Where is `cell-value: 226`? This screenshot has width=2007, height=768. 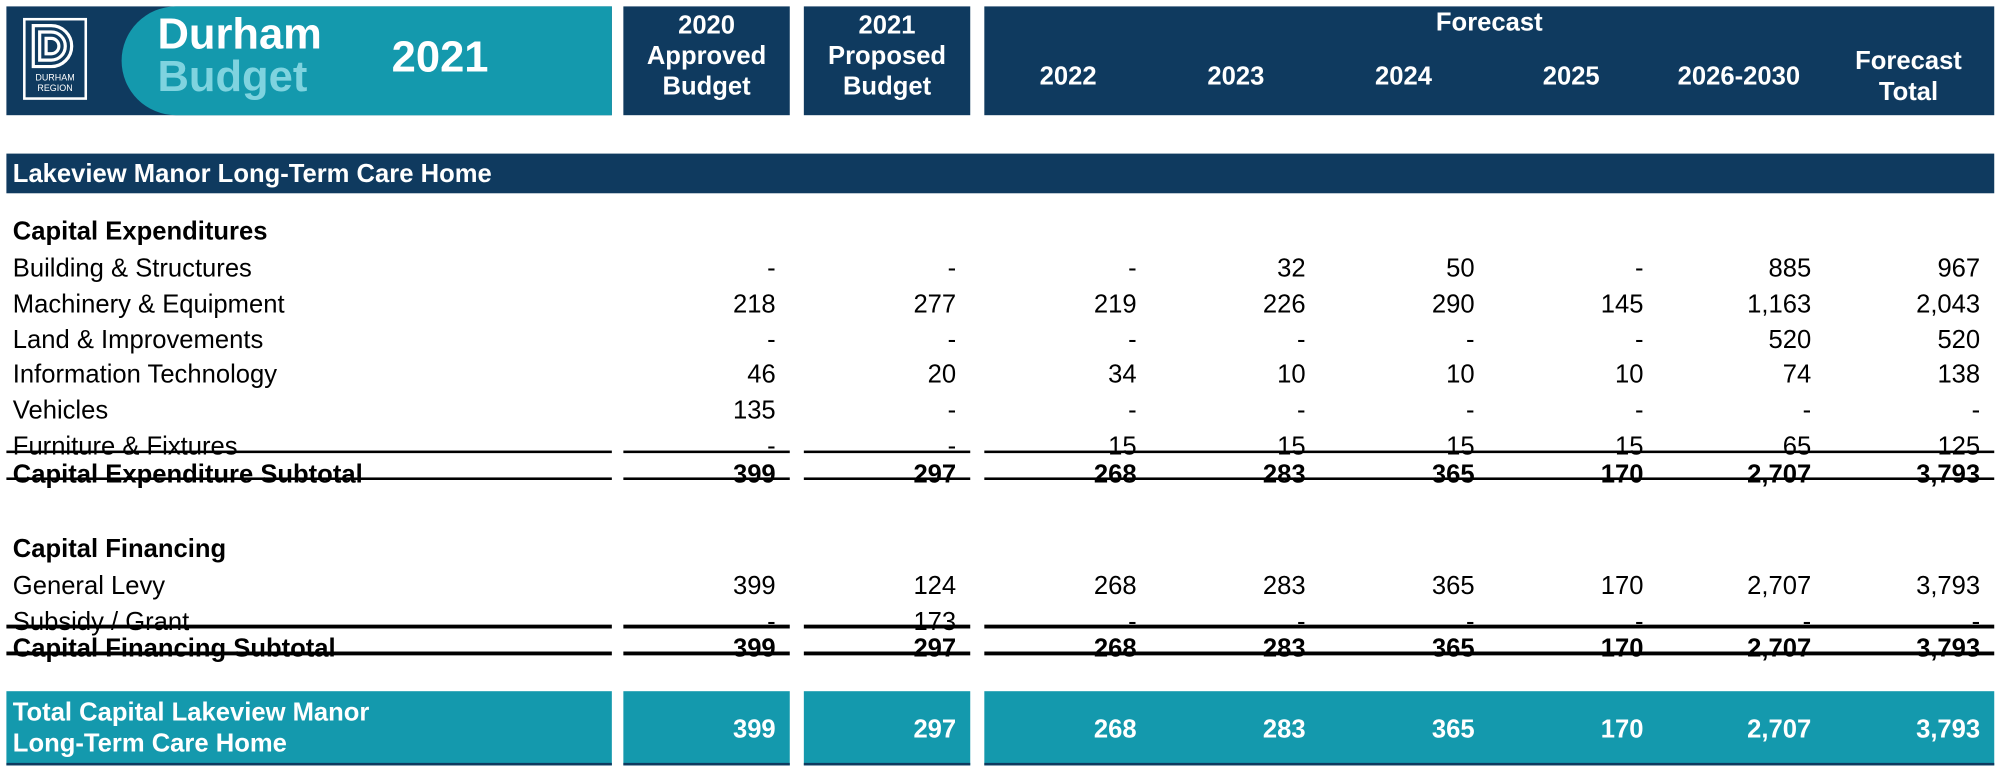 cell-value: 226 is located at coordinates (1284, 304).